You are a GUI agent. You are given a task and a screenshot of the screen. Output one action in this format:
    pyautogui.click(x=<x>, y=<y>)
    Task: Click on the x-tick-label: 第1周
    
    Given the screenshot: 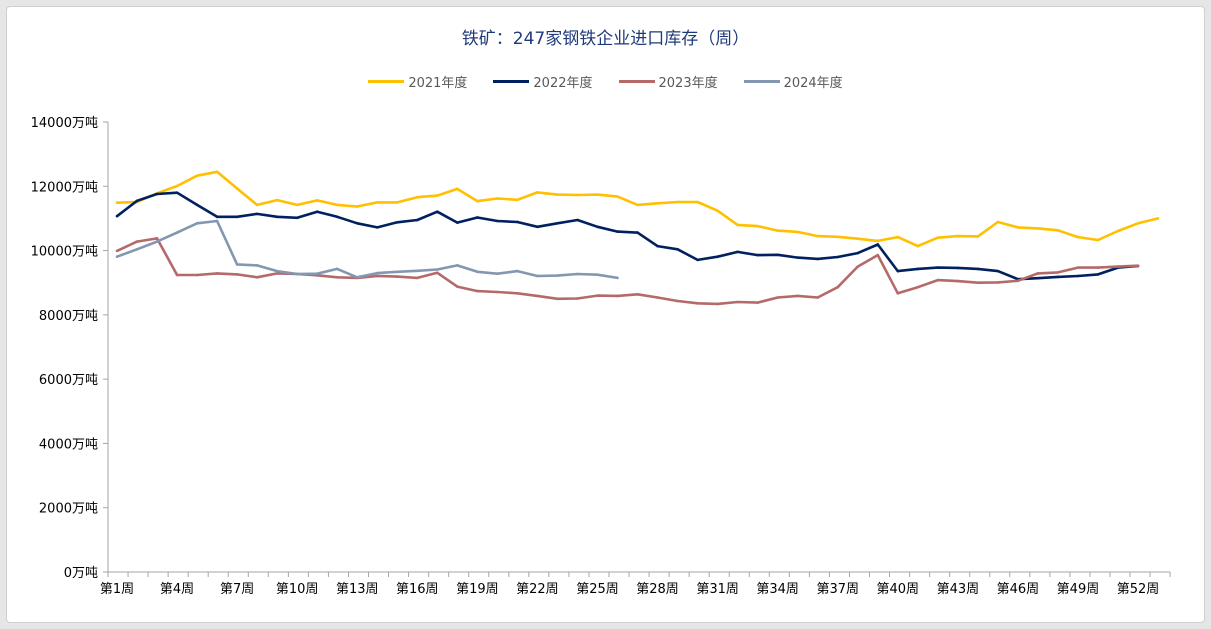 What is the action you would take?
    pyautogui.click(x=117, y=589)
    